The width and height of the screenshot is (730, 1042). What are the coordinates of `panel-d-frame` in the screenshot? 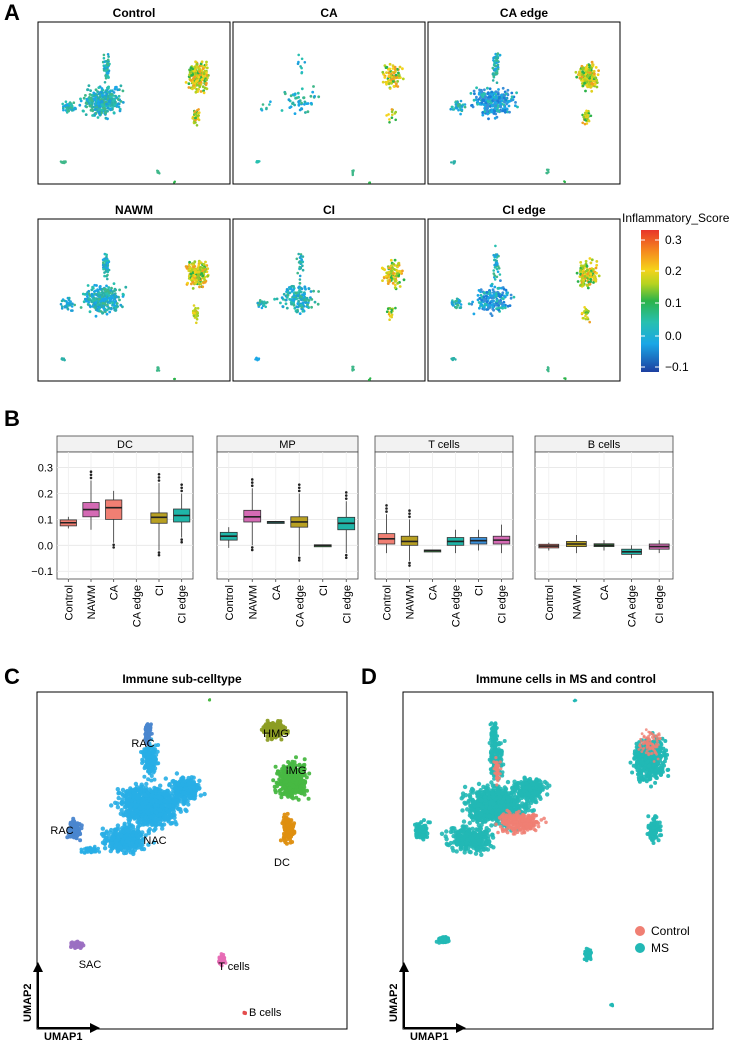 It's located at (558, 860).